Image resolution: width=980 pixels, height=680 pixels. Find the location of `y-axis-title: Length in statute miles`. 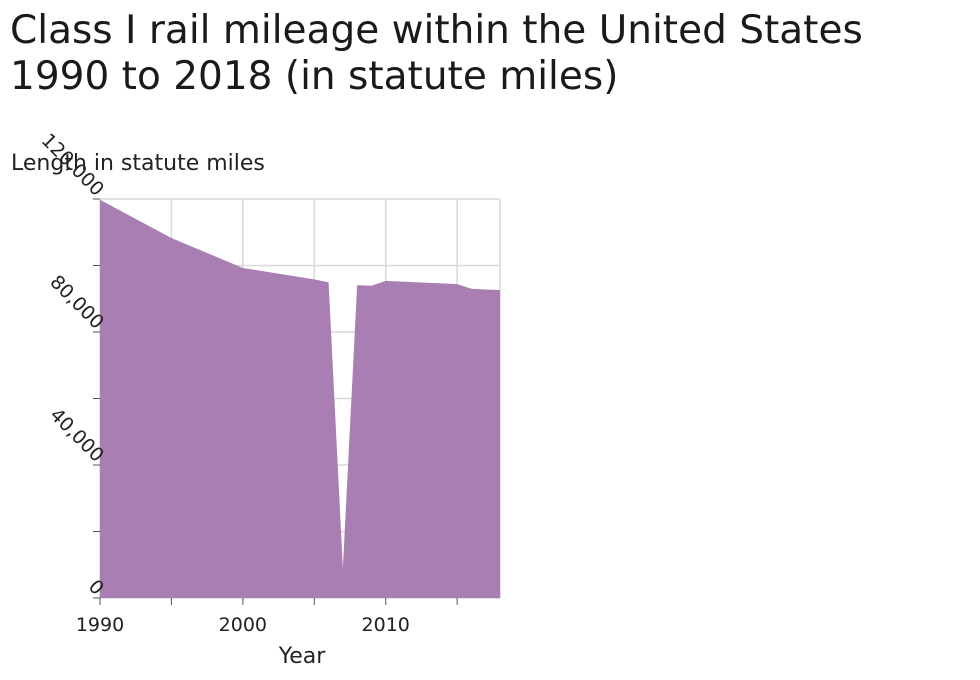

y-axis-title: Length in statute miles is located at coordinates (138, 163).